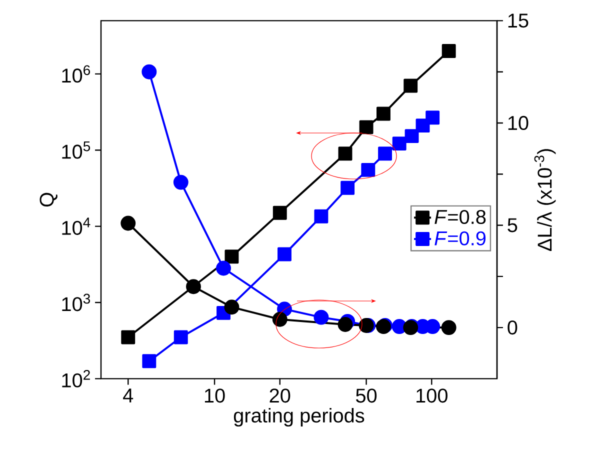  What do you see at coordinates (299, 417) in the screenshot?
I see `x-axis-title: grating periods` at bounding box center [299, 417].